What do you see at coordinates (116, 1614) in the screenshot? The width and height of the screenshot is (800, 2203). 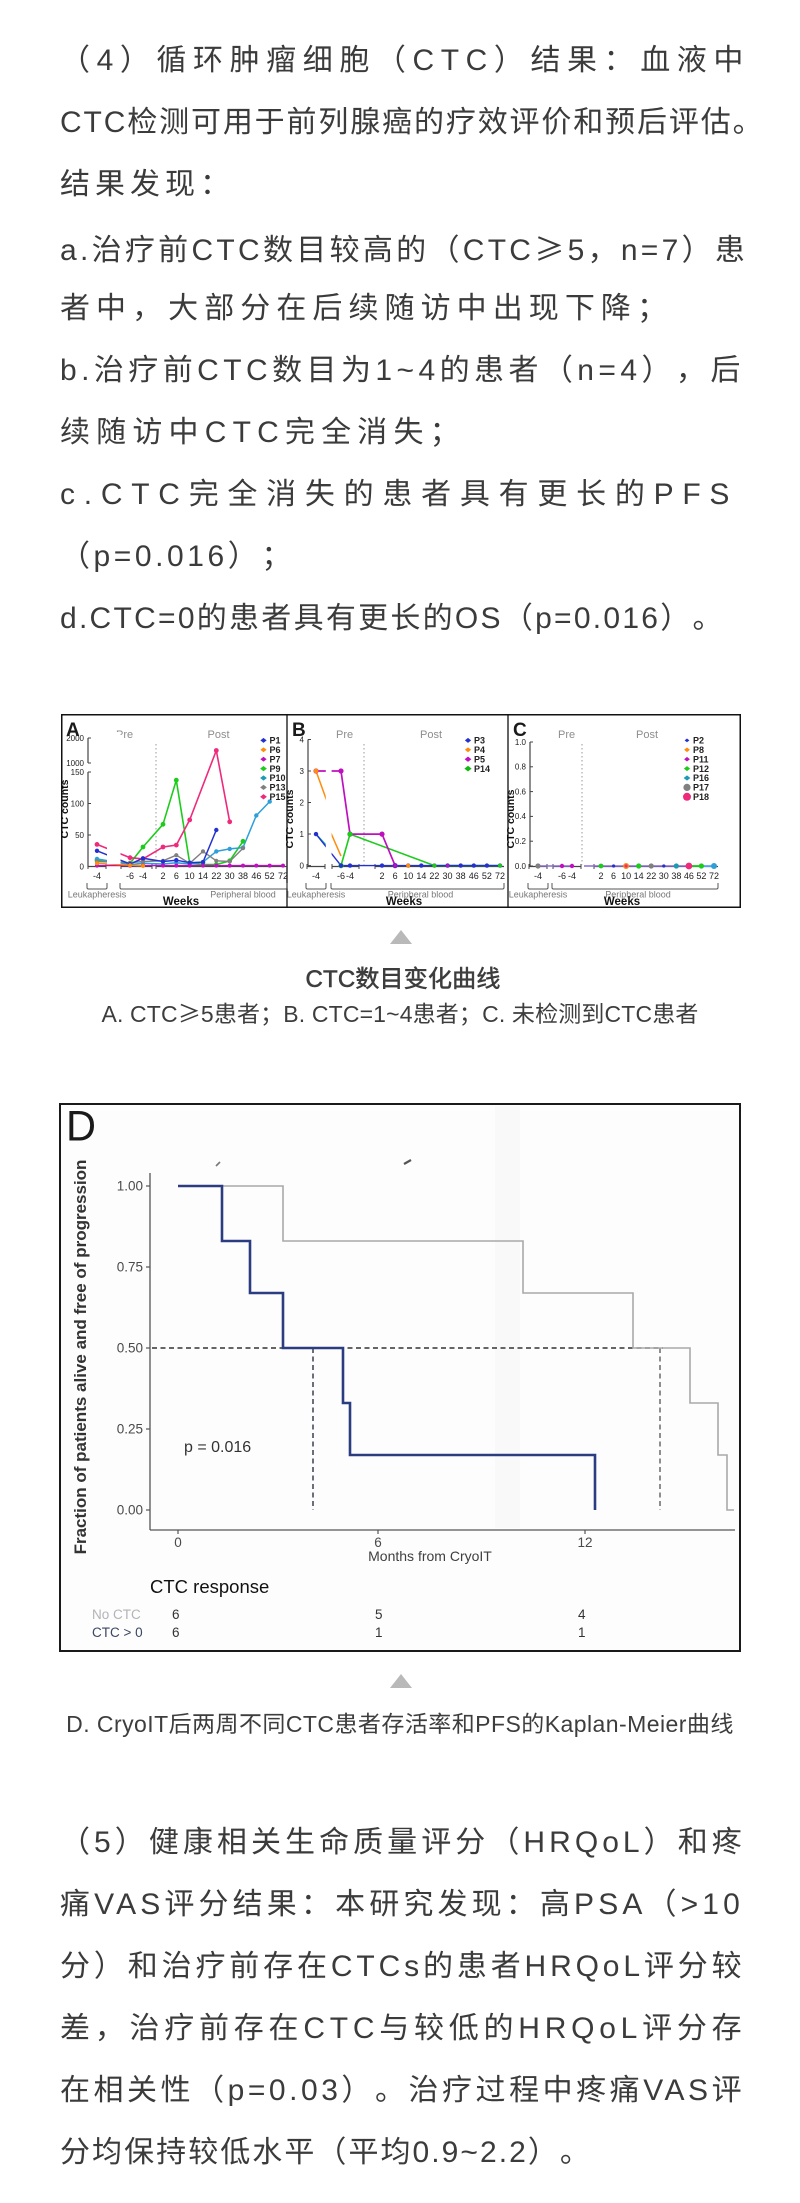 I see `svg-text: No CTC` at bounding box center [116, 1614].